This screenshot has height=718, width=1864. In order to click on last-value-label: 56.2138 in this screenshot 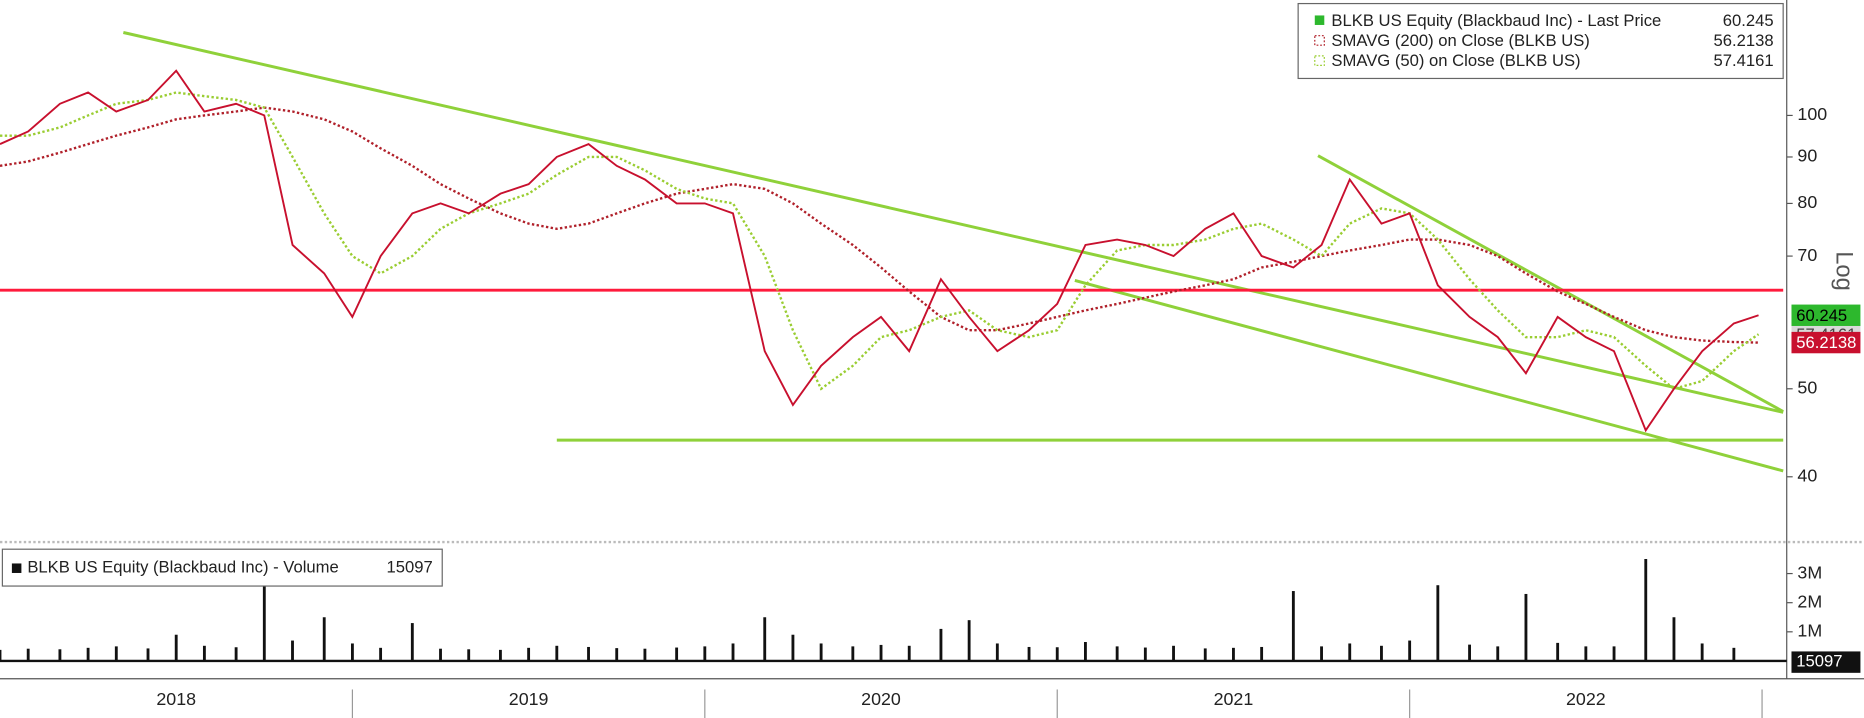, I will do `click(1826, 342)`.